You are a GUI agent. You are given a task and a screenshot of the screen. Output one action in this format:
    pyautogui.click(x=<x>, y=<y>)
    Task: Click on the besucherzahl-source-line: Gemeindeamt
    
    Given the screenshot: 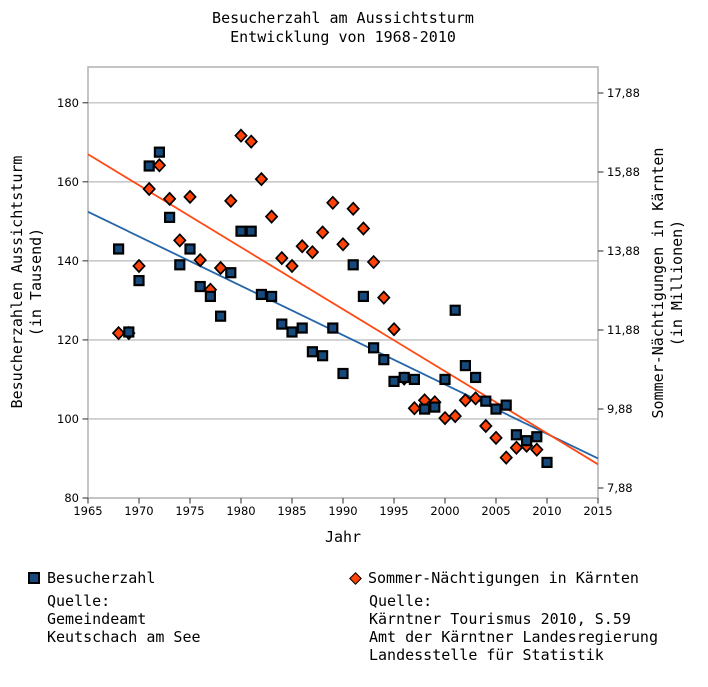 What is the action you would take?
    pyautogui.click(x=97, y=619)
    